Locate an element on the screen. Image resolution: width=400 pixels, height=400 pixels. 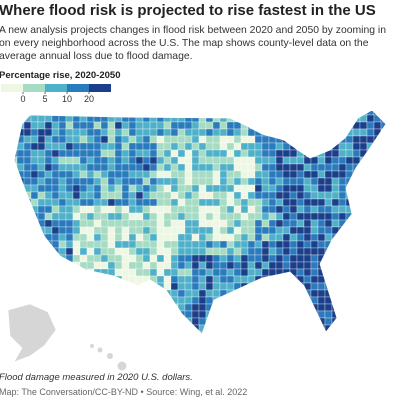
legend: Percentage rise, 2020-2050 0 5 10 20 is located at coordinates (99, 88).